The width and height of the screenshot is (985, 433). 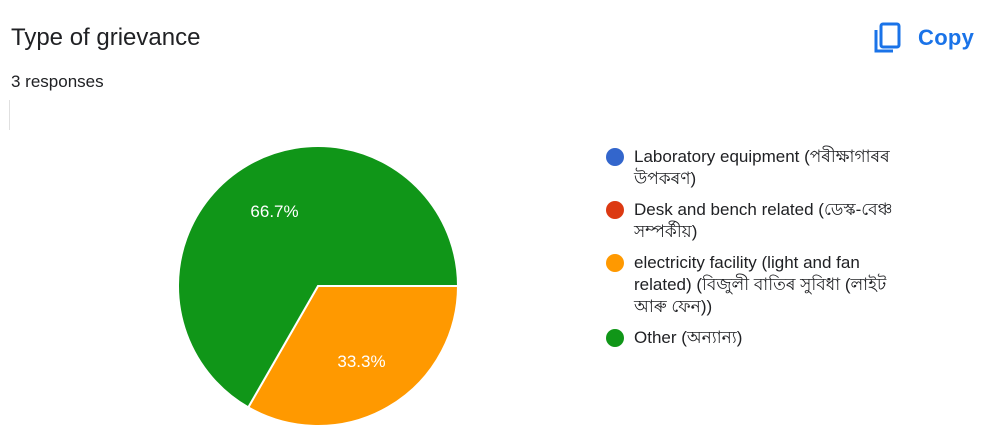 I want to click on response-count: 3 responses, so click(x=57, y=81).